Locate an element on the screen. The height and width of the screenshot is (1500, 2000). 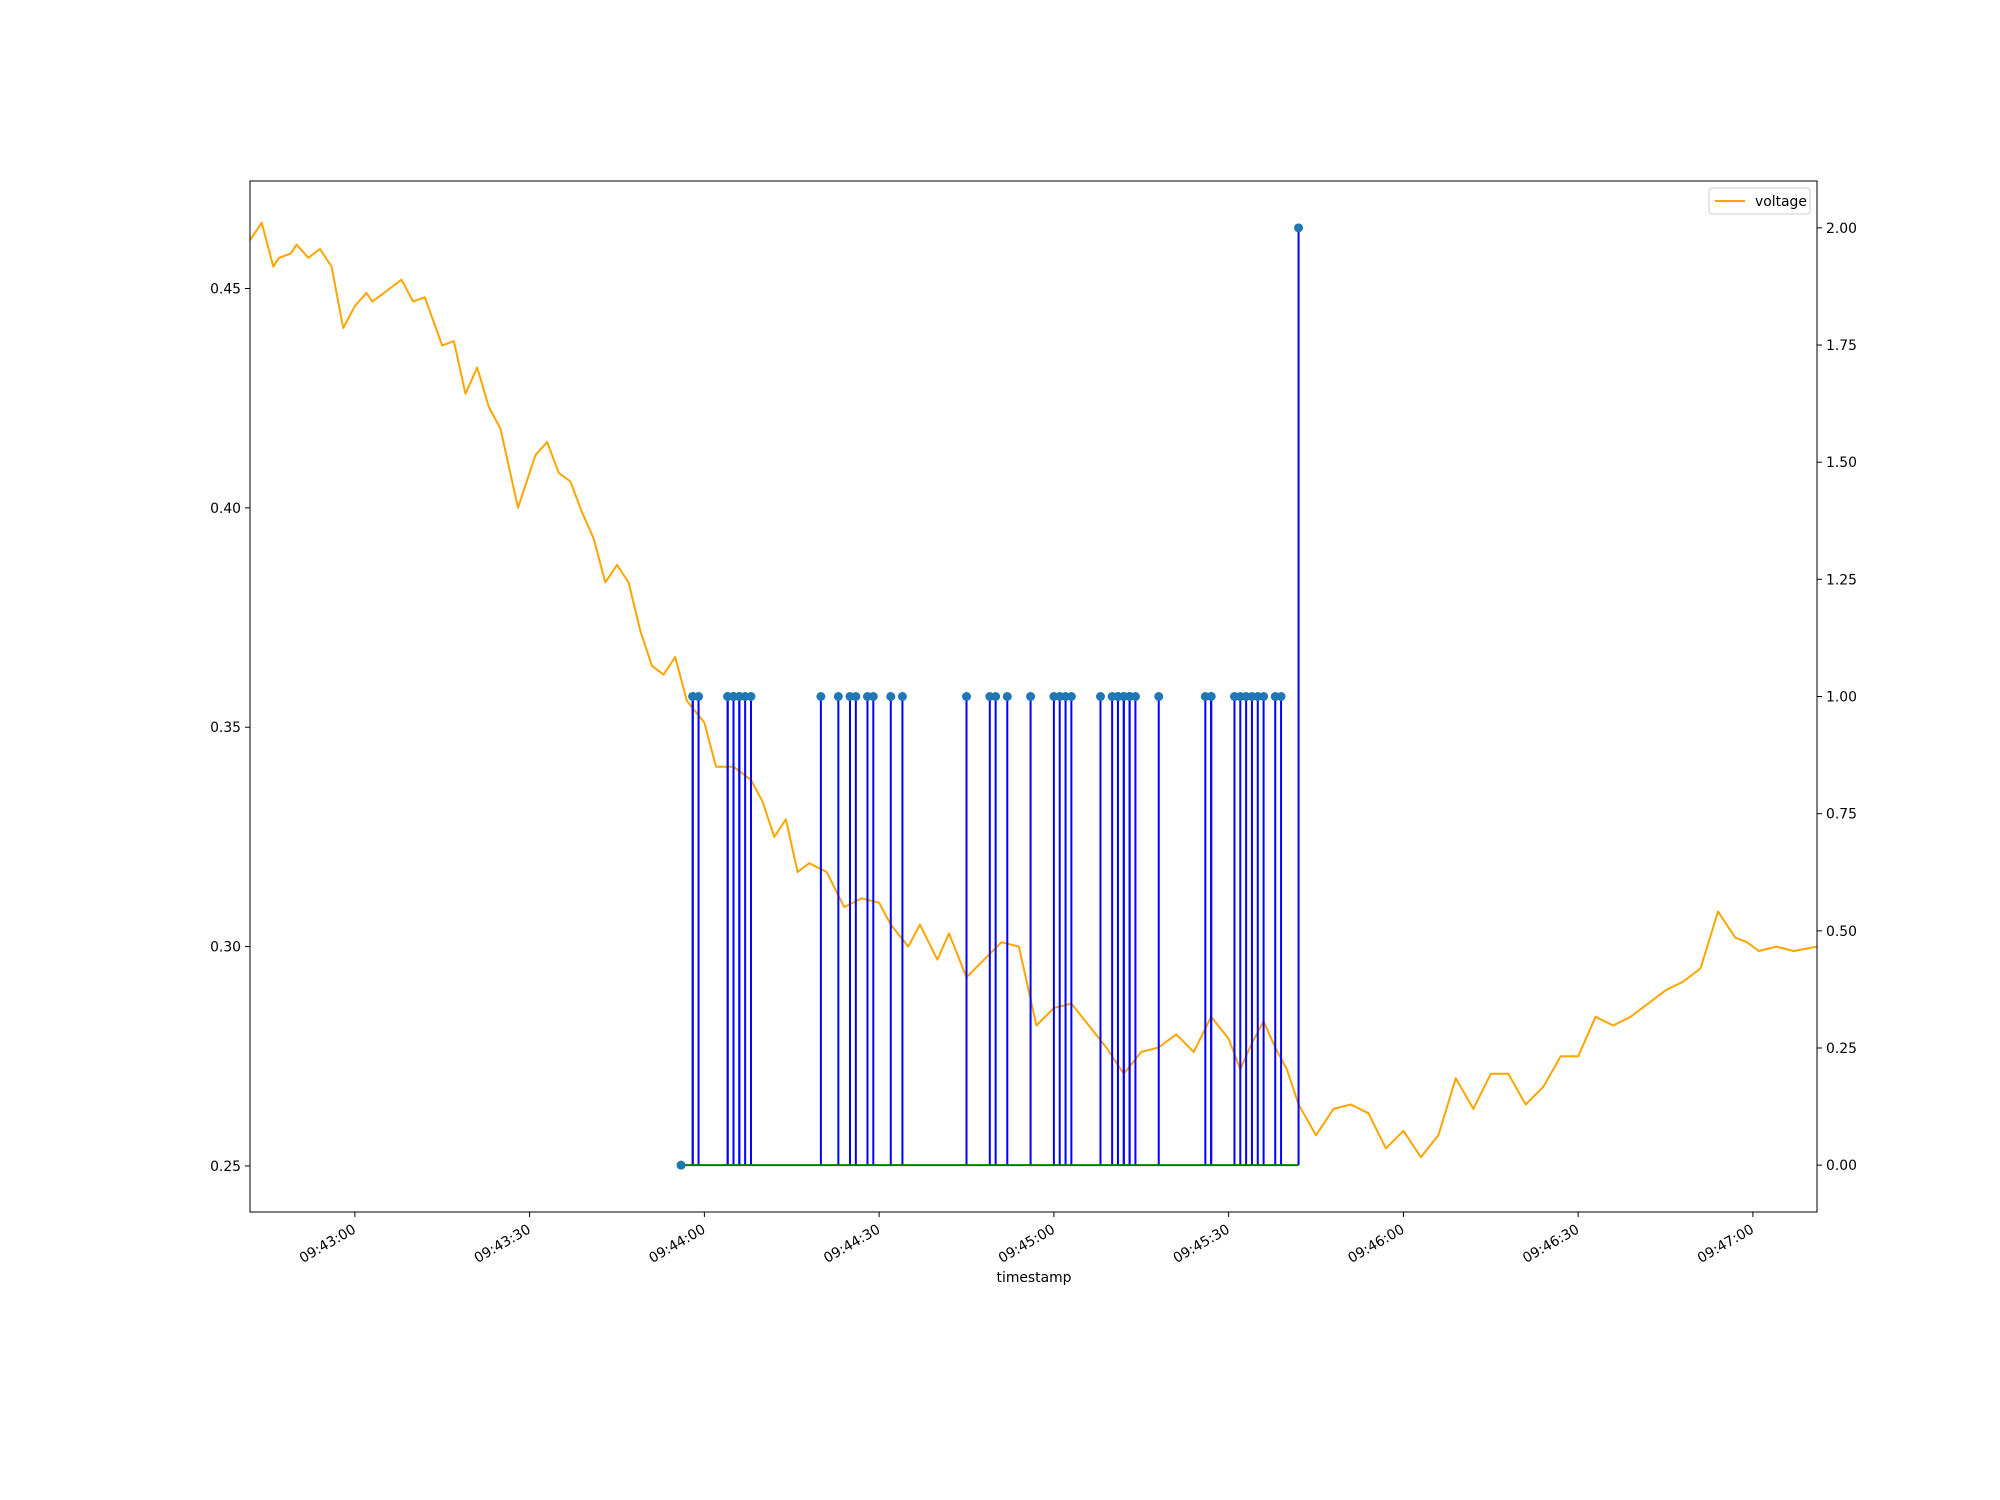
y2-tick-label: 0.75 is located at coordinates (1841, 815).